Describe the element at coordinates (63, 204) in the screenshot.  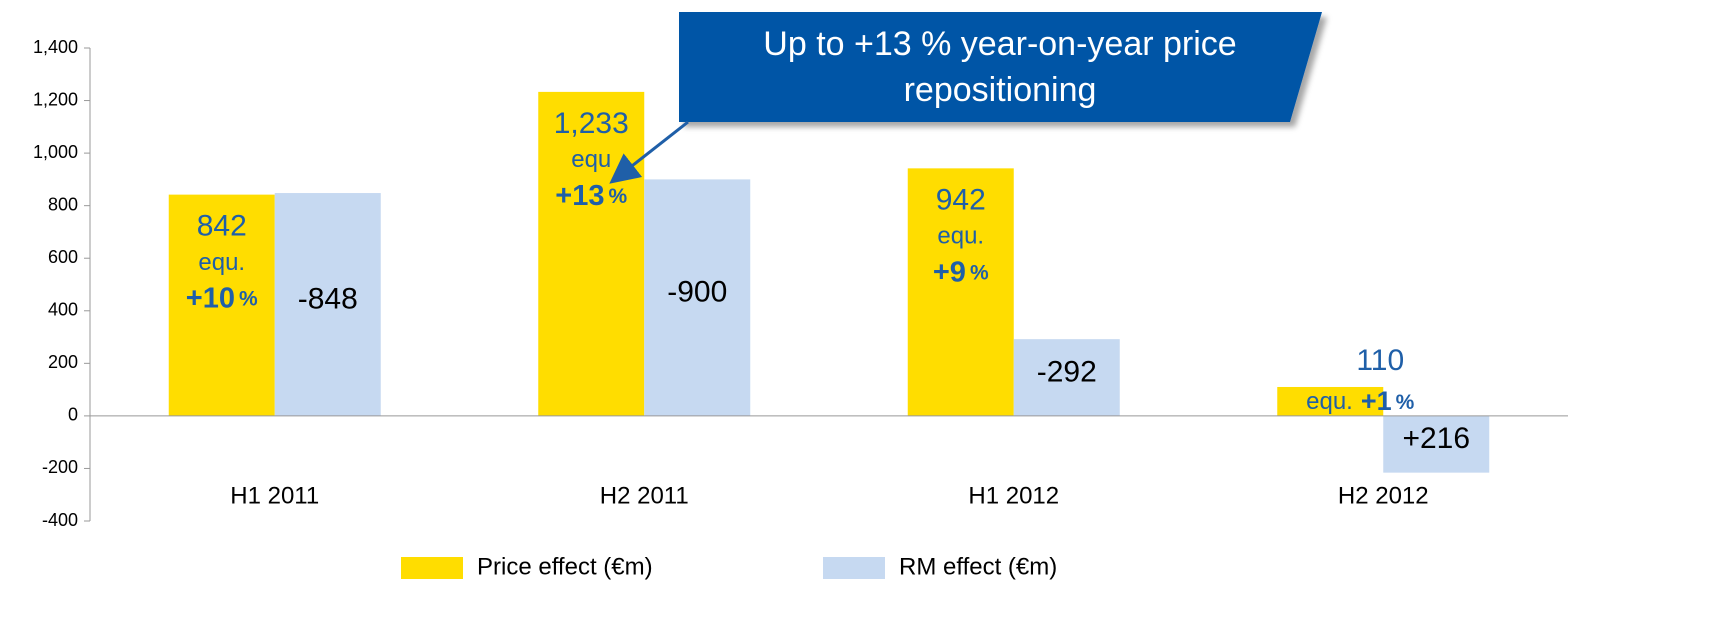
I see `y-tick-label: 800` at that location.